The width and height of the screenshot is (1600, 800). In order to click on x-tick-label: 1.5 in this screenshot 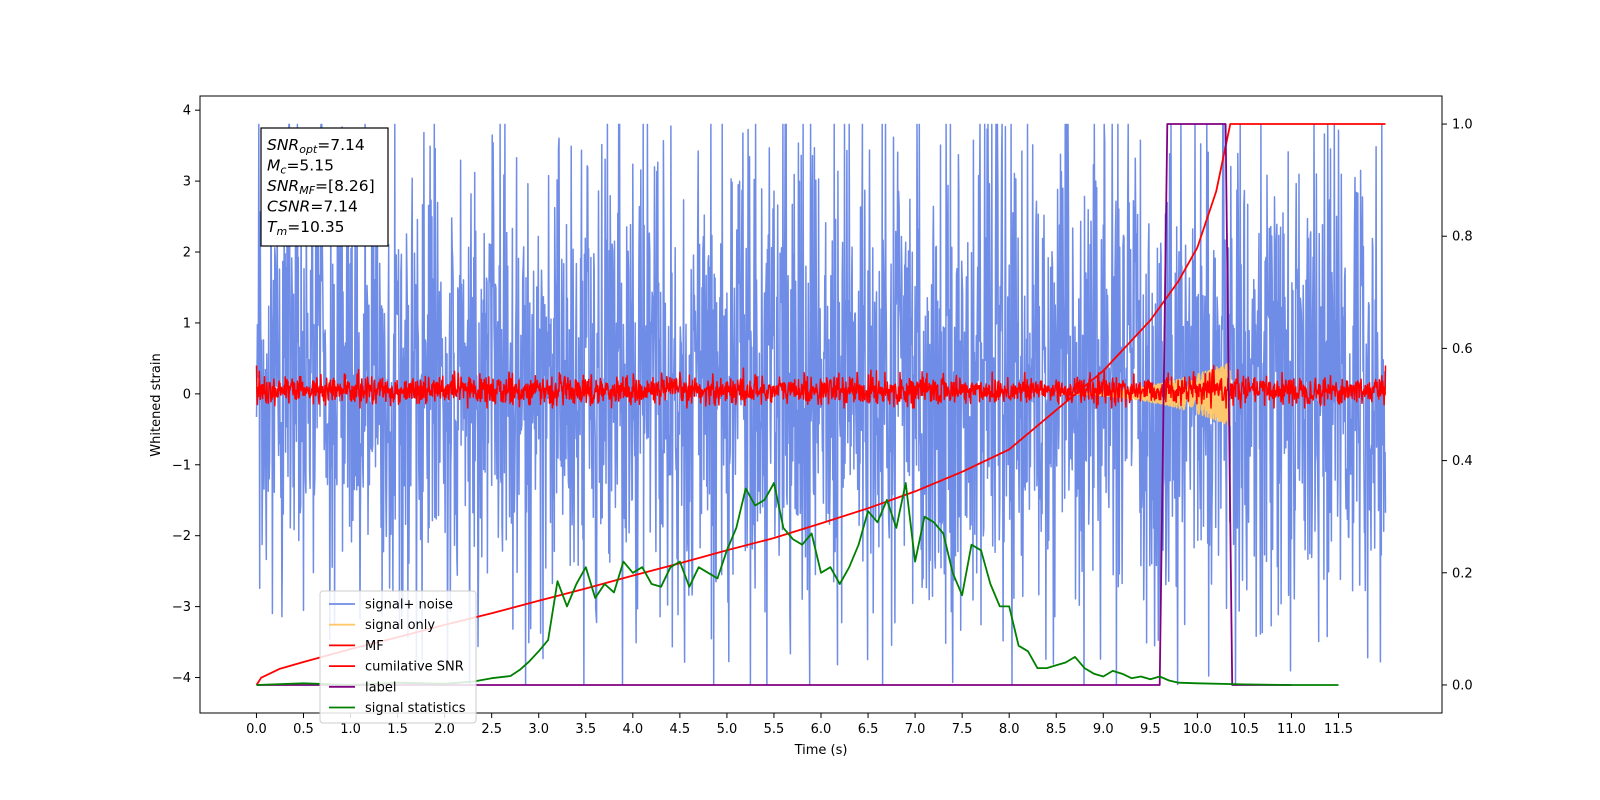, I will do `click(397, 729)`.